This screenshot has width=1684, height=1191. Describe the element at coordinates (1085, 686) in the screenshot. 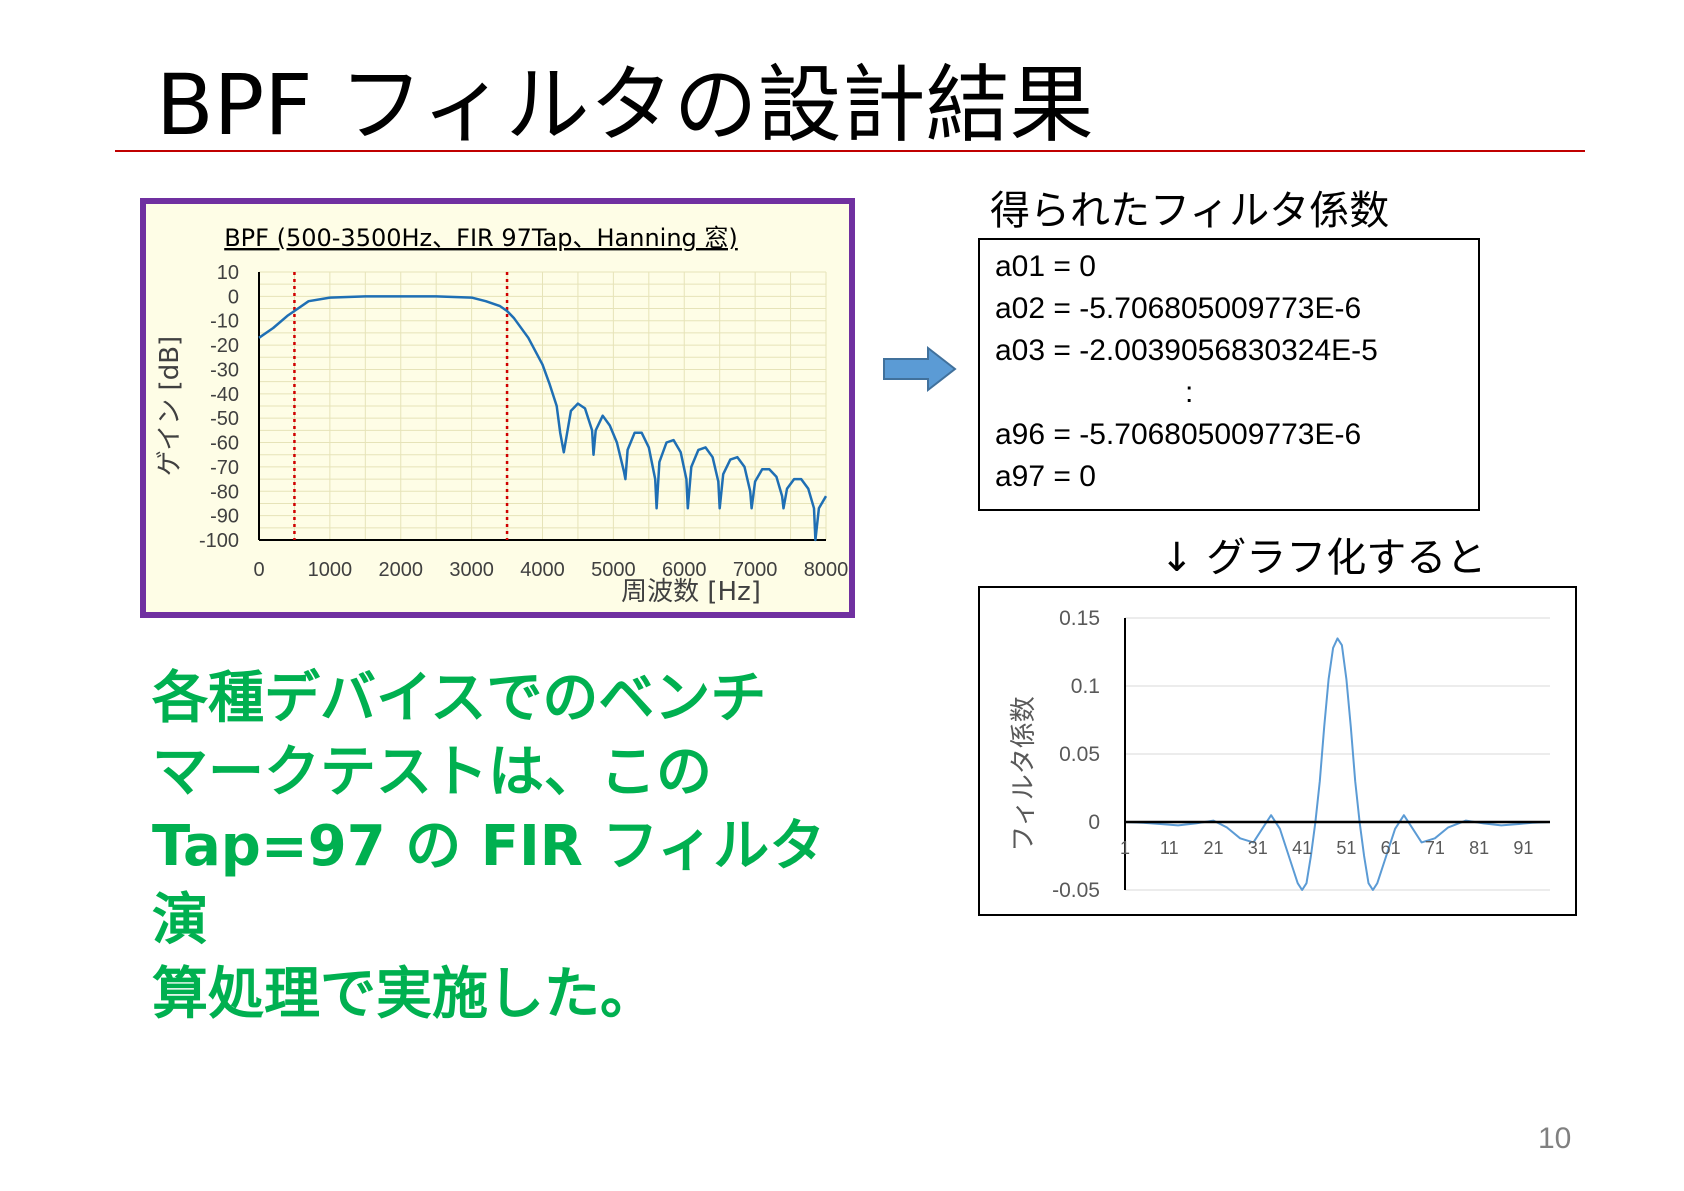

I see `y-tick-label: 0.1` at that location.